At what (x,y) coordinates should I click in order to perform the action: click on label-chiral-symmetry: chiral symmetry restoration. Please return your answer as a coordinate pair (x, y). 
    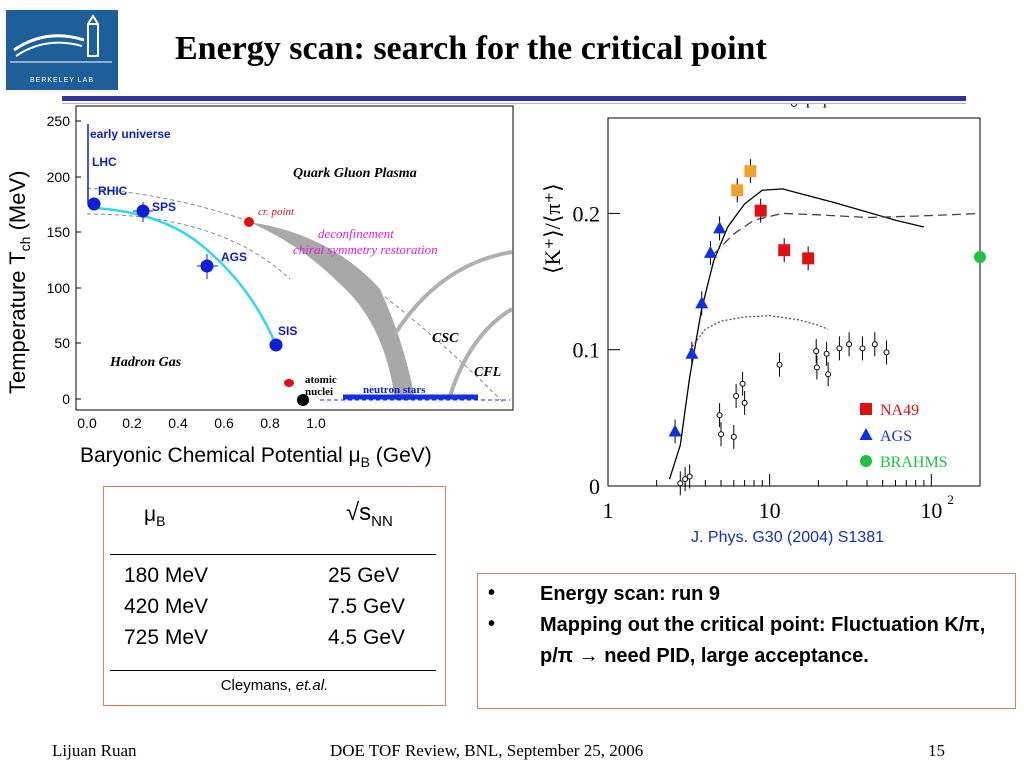
    Looking at the image, I should click on (365, 249).